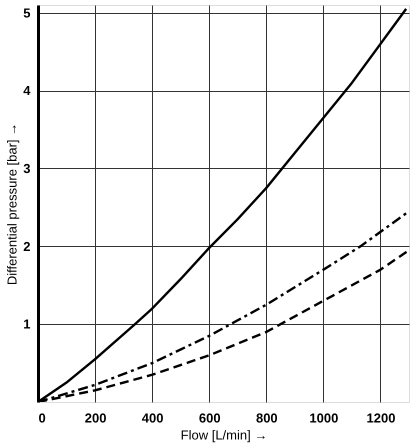 The width and height of the screenshot is (414, 447). Describe the element at coordinates (153, 418) in the screenshot. I see `x-tick-label: 400` at that location.